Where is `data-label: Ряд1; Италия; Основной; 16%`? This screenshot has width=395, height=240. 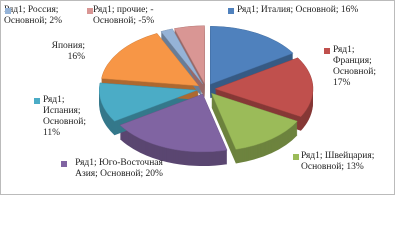
data-label: Ряд1; Италия; Основной; 16% is located at coordinates (298, 10).